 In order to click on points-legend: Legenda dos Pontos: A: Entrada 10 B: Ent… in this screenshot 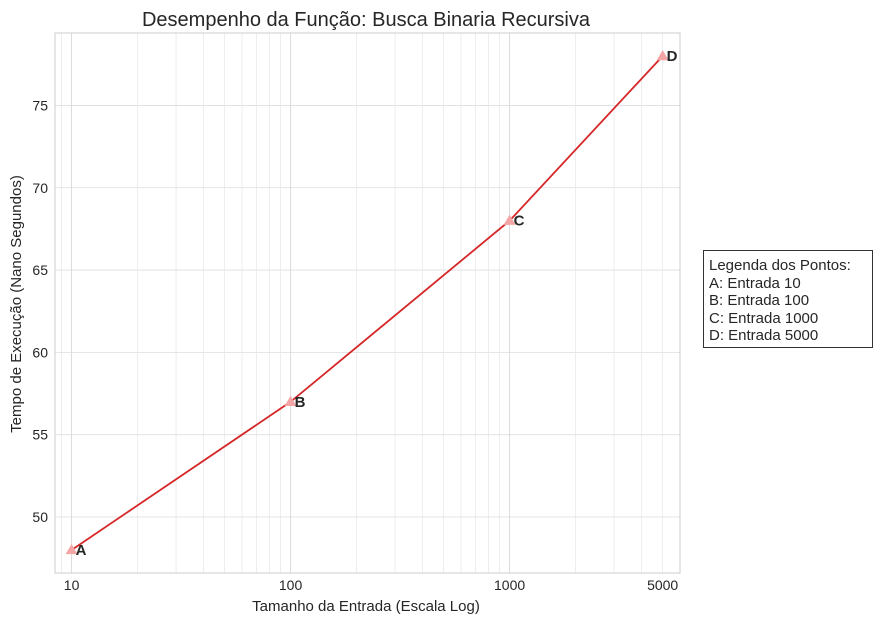, I will do `click(788, 299)`.